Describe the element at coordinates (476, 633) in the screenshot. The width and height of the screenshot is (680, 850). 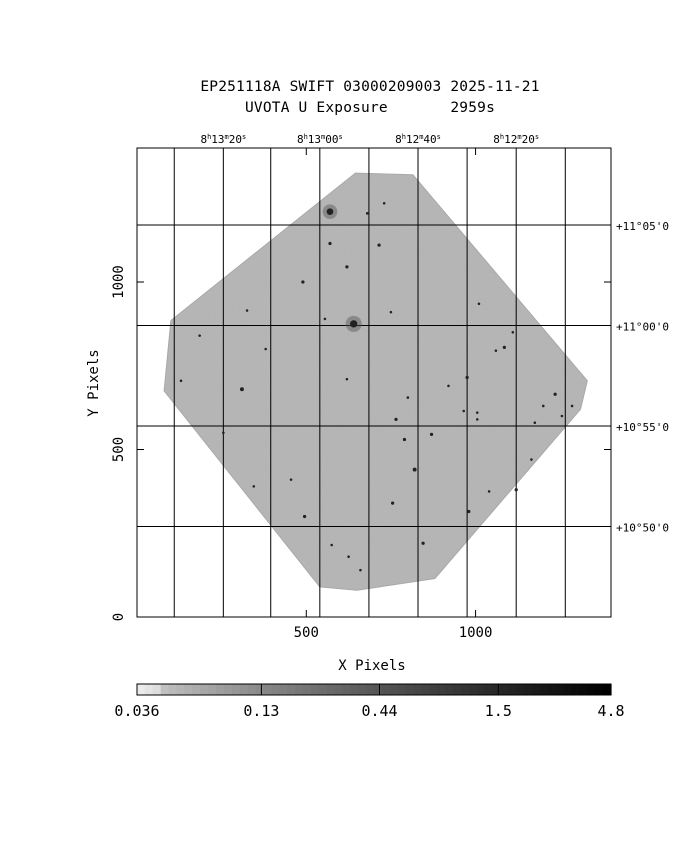
I see `x-tick-label: 1000` at that location.